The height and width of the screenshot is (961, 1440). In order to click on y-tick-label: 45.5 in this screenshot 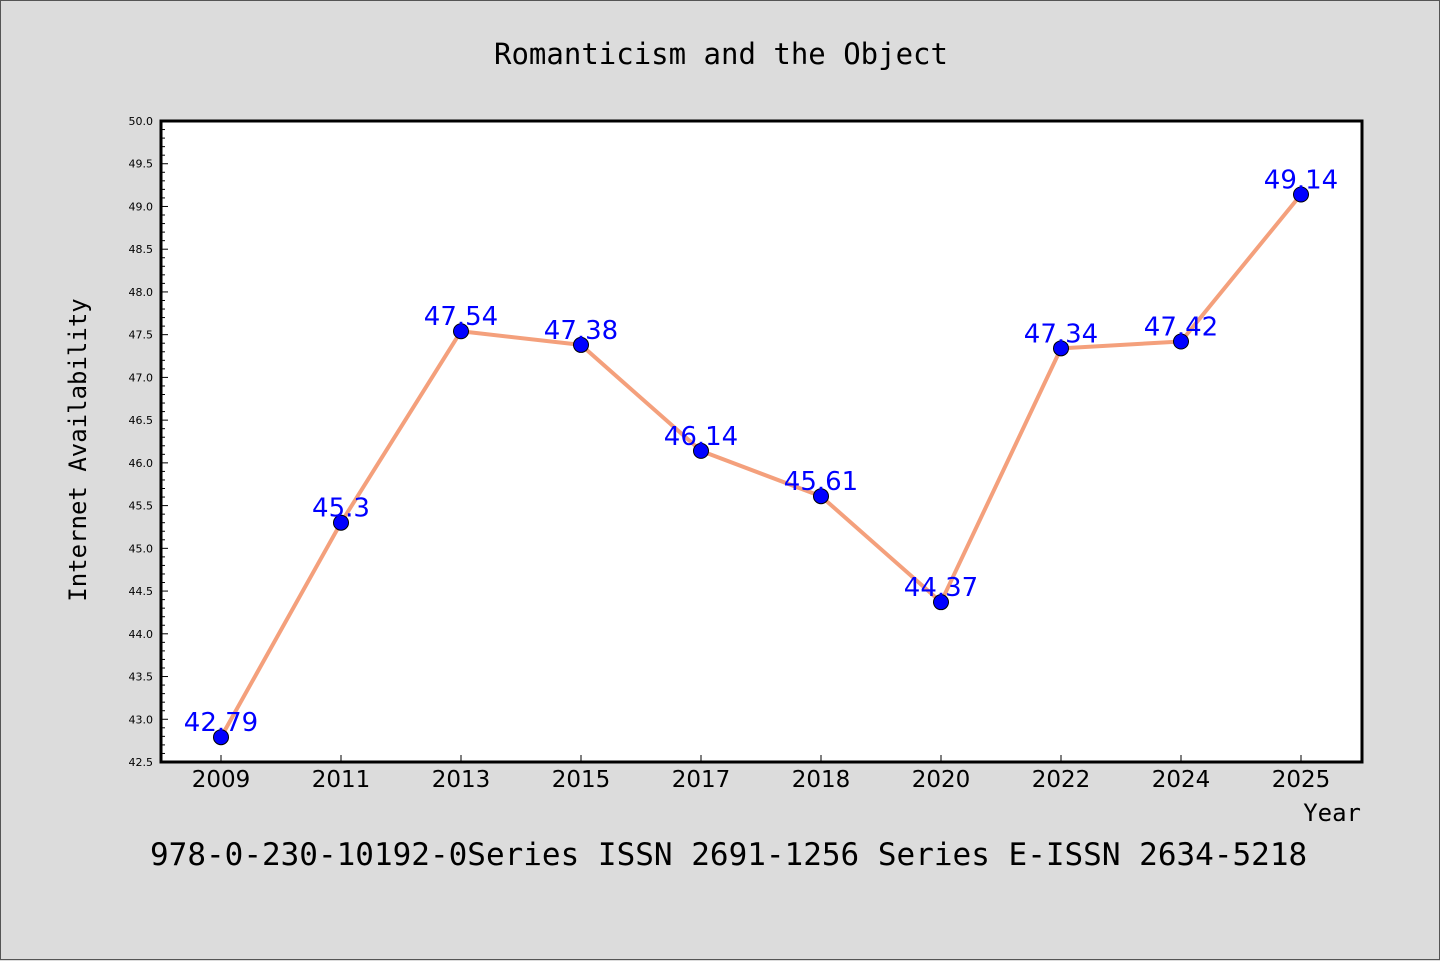, I will do `click(141, 506)`.